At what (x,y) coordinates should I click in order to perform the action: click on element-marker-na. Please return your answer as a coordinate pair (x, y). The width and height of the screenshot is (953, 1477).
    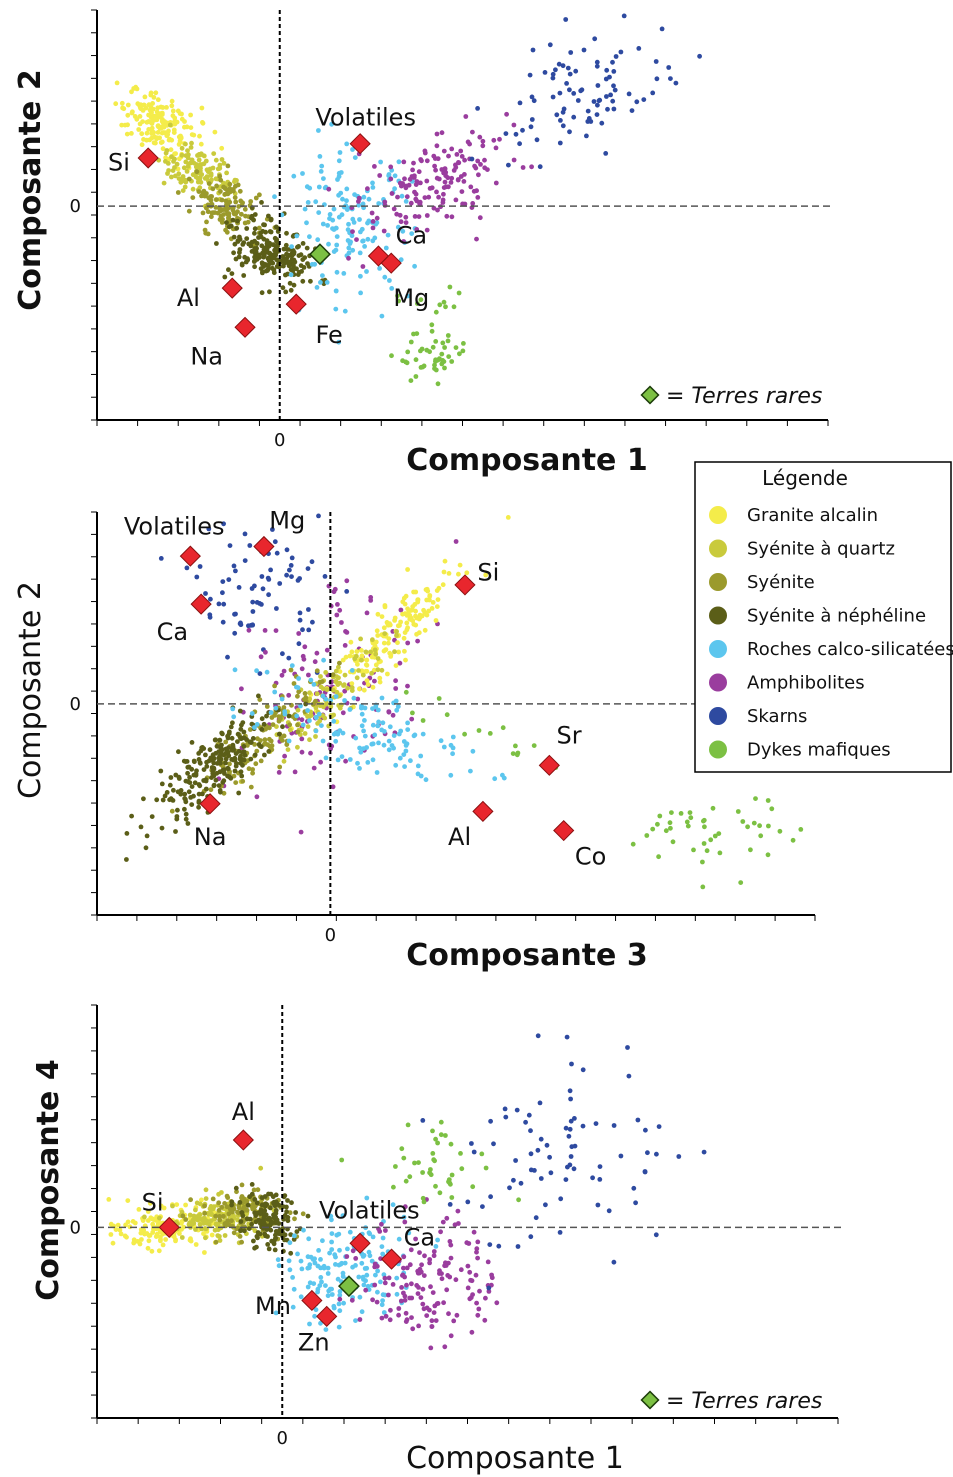
    Looking at the image, I should click on (210, 804).